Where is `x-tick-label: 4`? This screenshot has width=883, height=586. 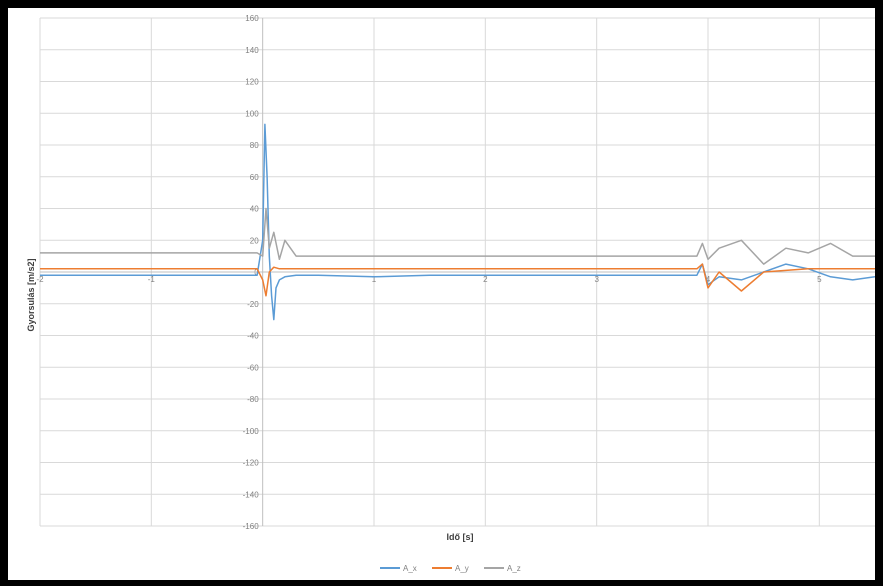
x-tick-label: 4 is located at coordinates (708, 279).